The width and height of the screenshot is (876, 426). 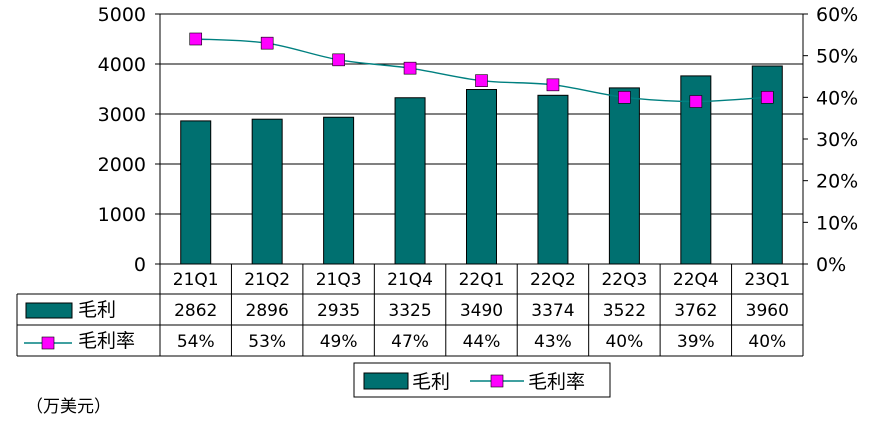 I want to click on left-axis-tick-label: 0, so click(x=140, y=265).